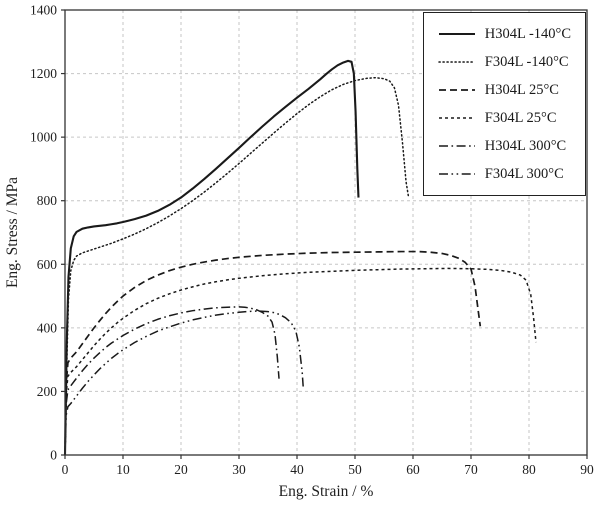  I want to click on y-tick-label: 600, so click(47, 264).